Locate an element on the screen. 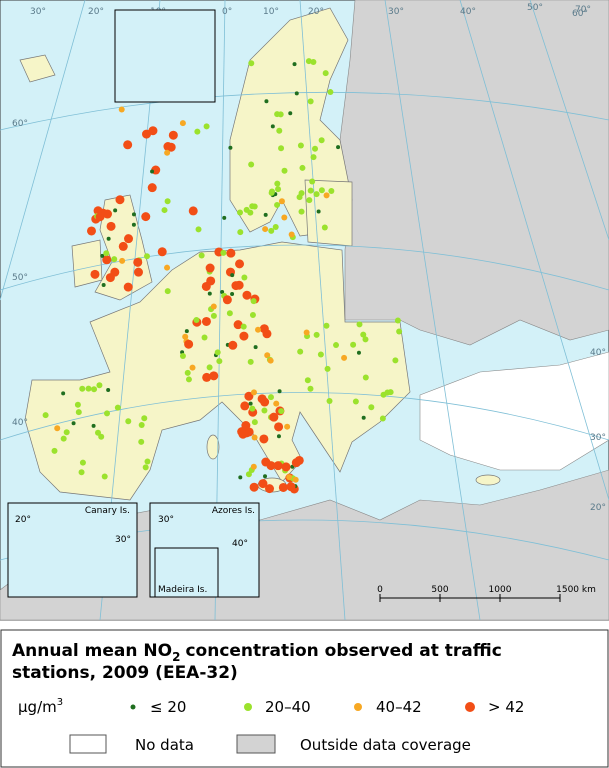 The height and width of the screenshot is (768, 609). scale-label: 0 is located at coordinates (380, 590).